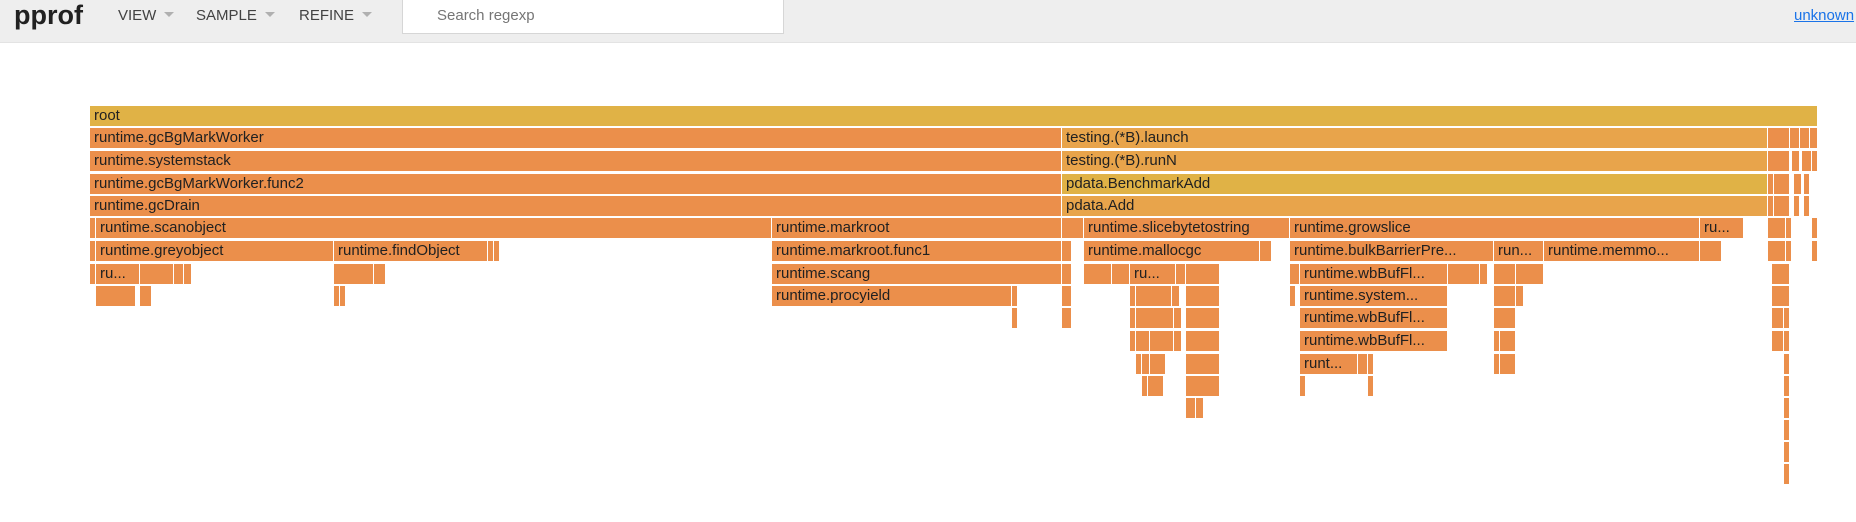 The image size is (1856, 522). What do you see at coordinates (593, 17) in the screenshot?
I see `search-box` at bounding box center [593, 17].